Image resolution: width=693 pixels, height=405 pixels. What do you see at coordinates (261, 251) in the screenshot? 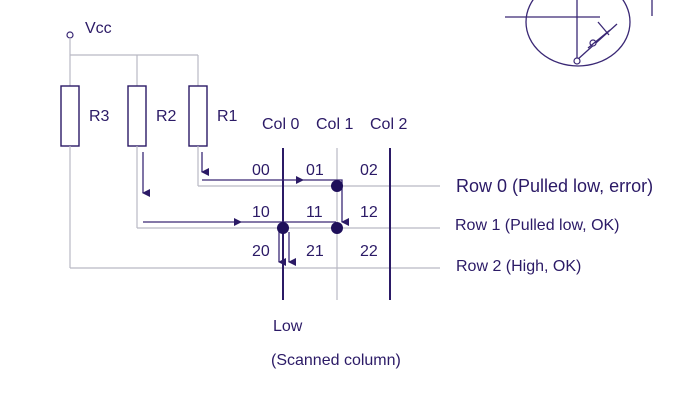
I see `key-20: 20` at bounding box center [261, 251].